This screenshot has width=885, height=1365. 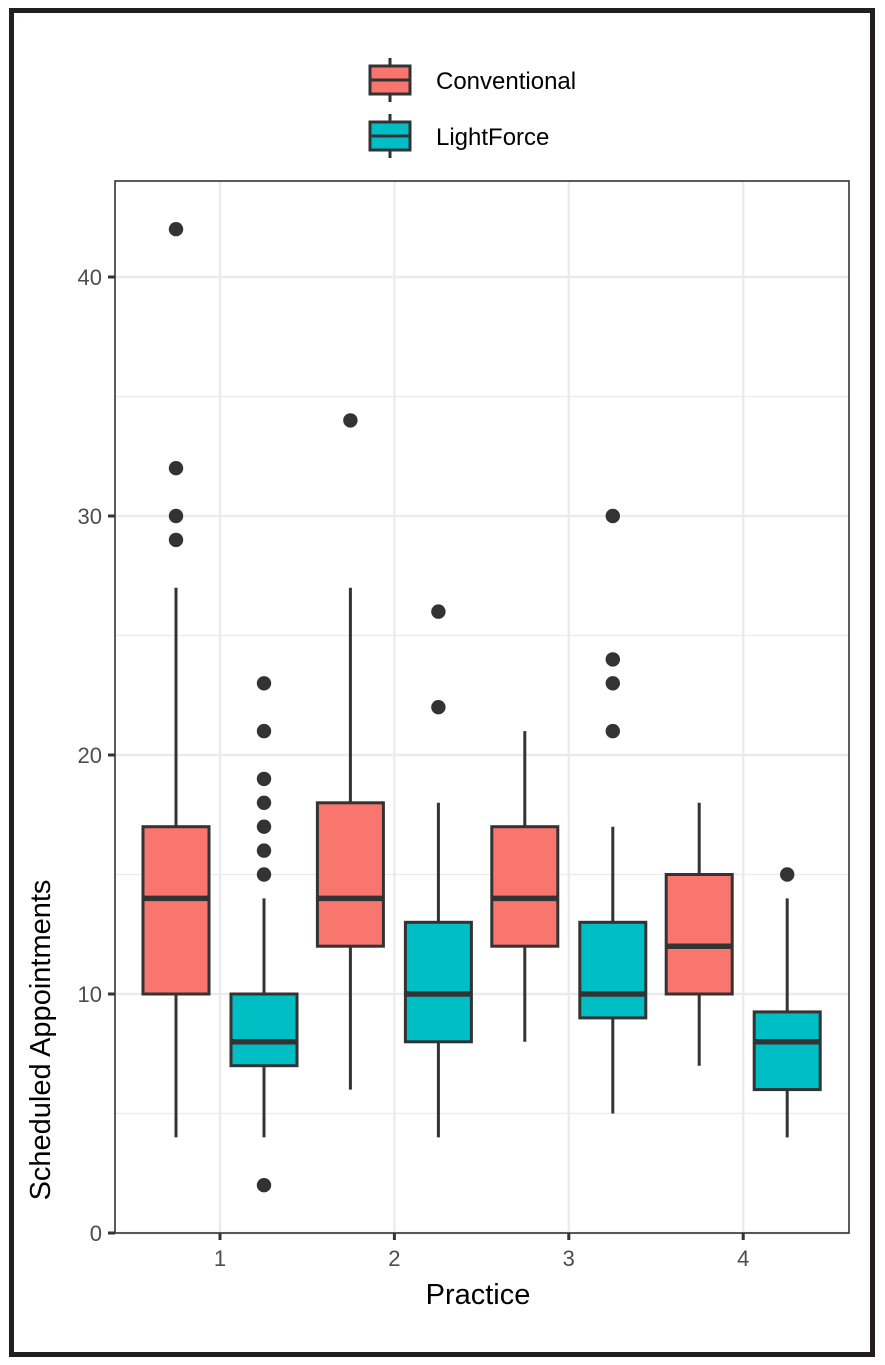 I want to click on legend: Conventional LightForce, so click(x=472, y=108).